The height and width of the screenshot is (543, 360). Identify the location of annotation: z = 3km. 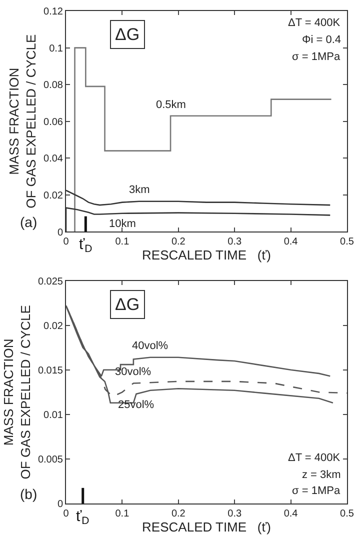
(321, 475).